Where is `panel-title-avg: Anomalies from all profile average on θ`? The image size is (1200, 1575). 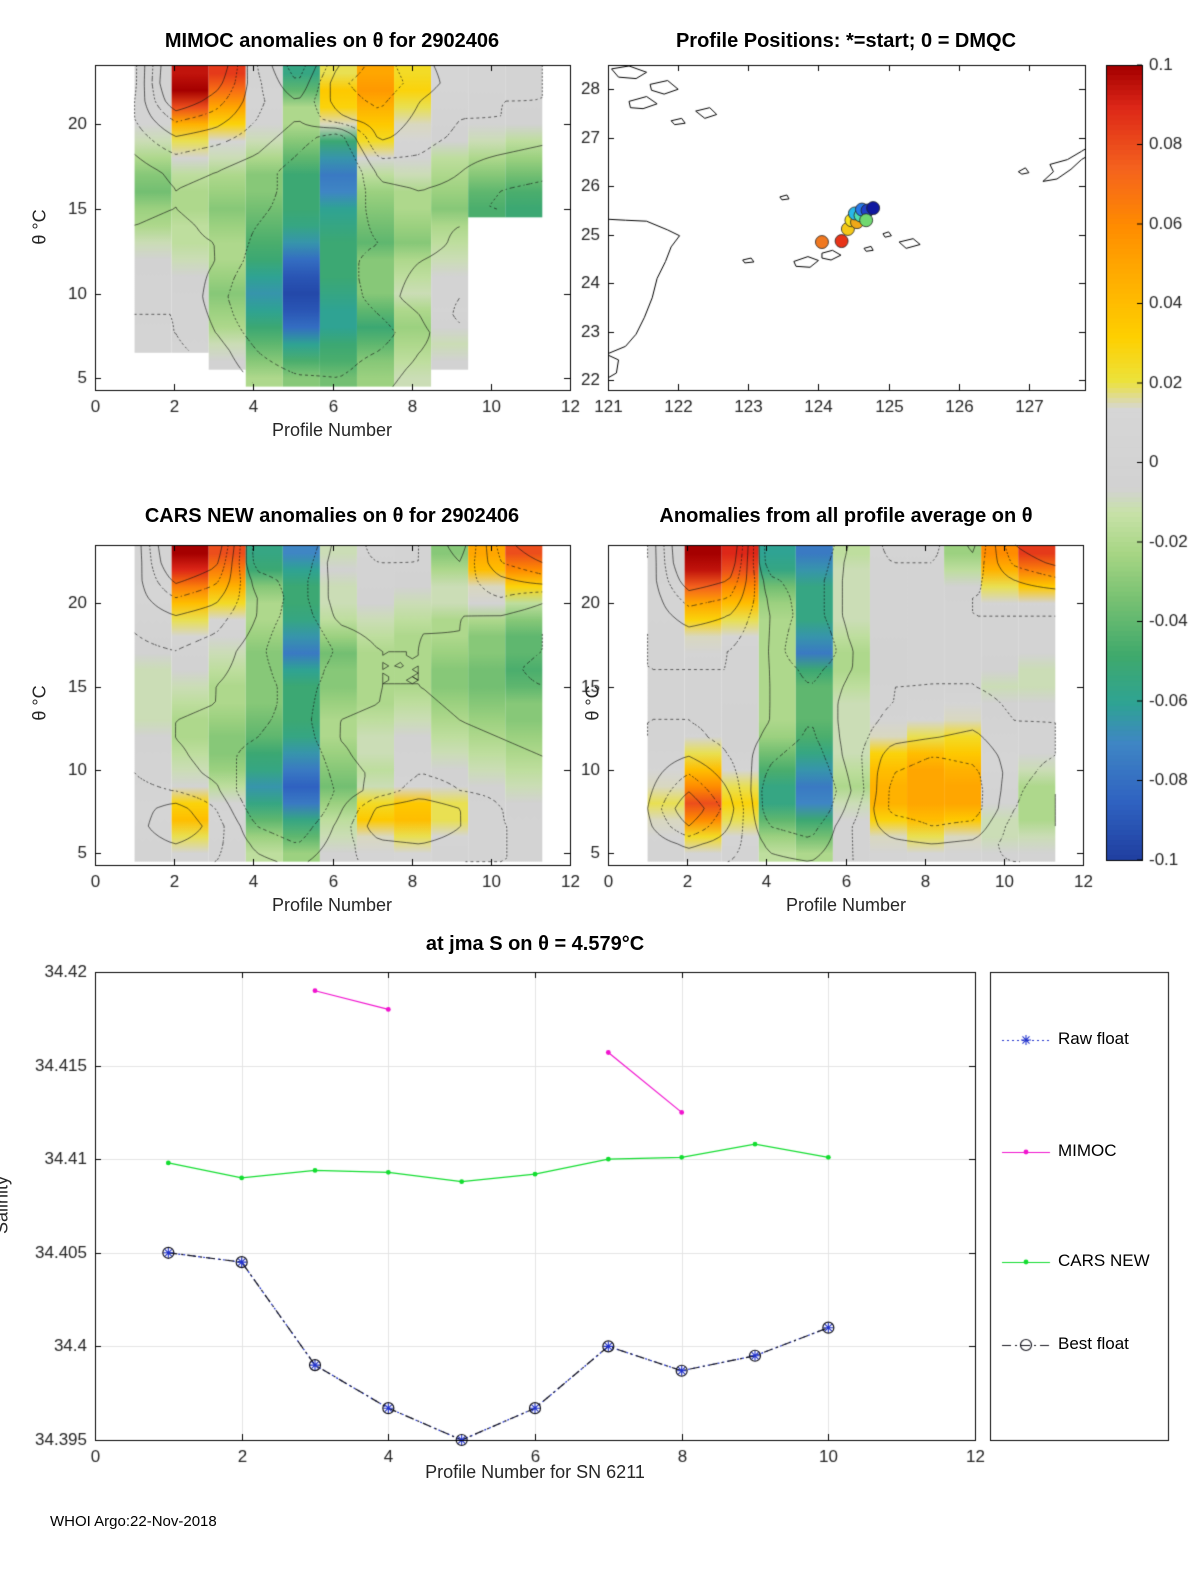 panel-title-avg: Anomalies from all profile average on θ is located at coordinates (846, 516).